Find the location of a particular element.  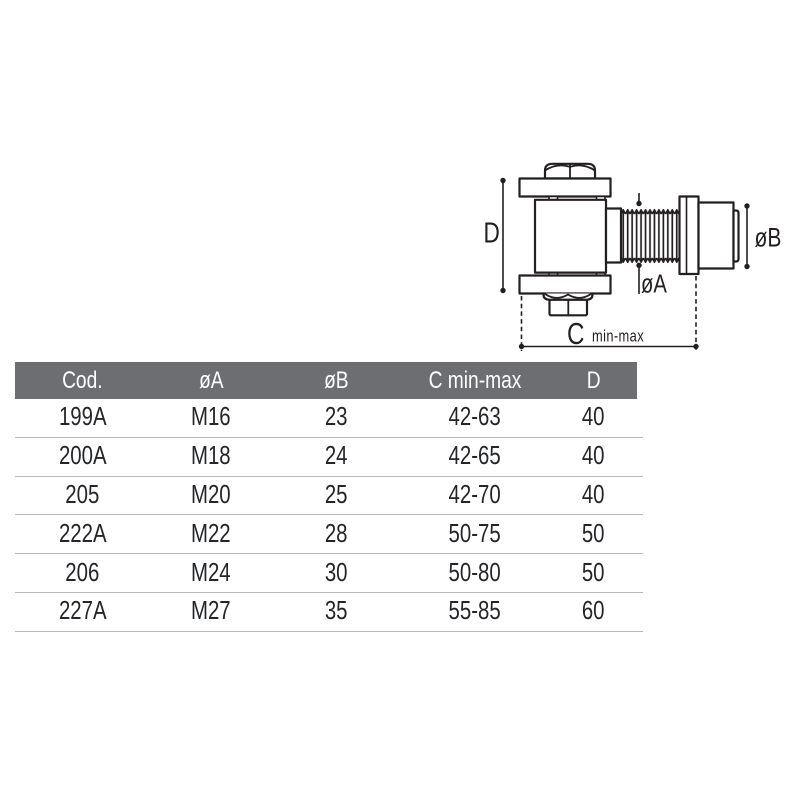

table-cell: M24 is located at coordinates (211, 572).